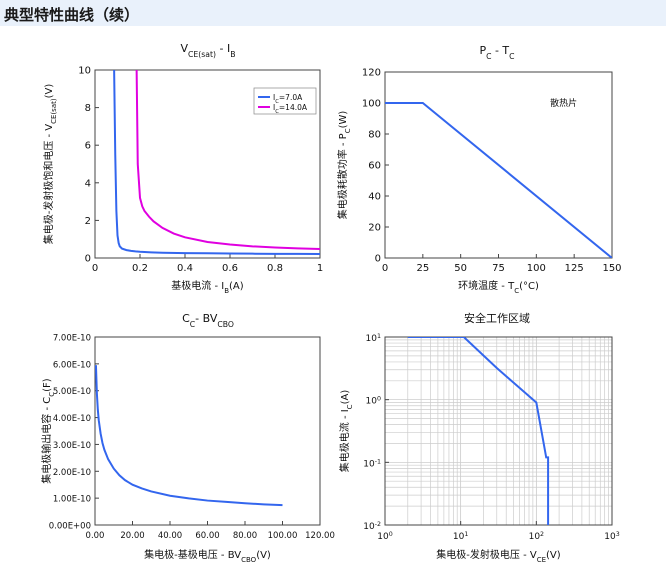  What do you see at coordinates (88, 183) in the screenshot?
I see `y-tick-label: 4` at bounding box center [88, 183].